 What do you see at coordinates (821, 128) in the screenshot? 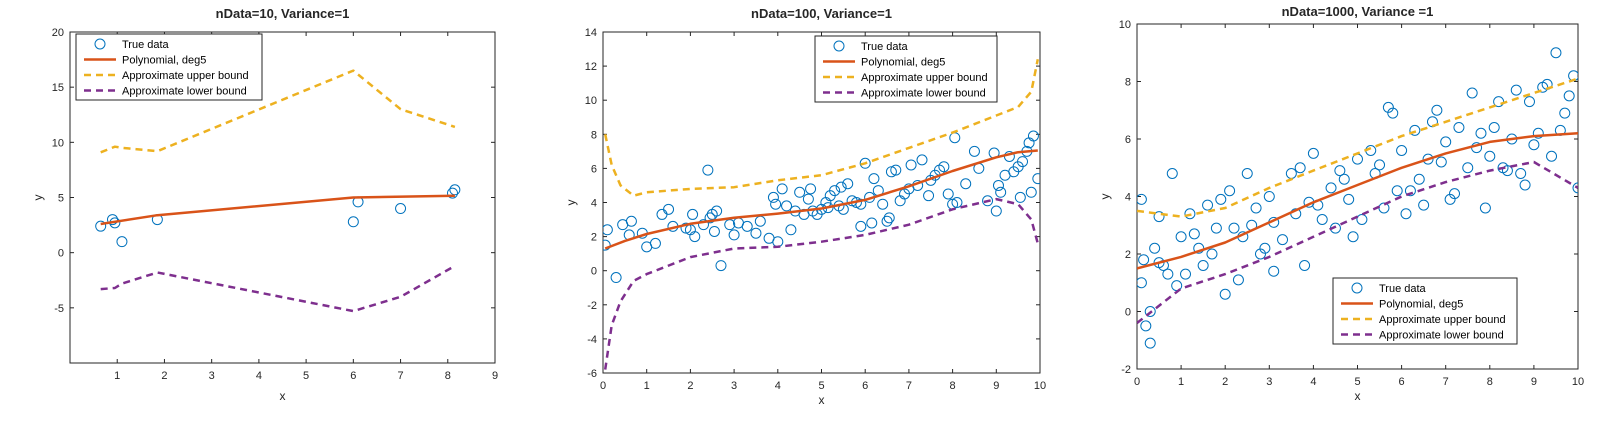
I see `upper-bound-line` at bounding box center [821, 128].